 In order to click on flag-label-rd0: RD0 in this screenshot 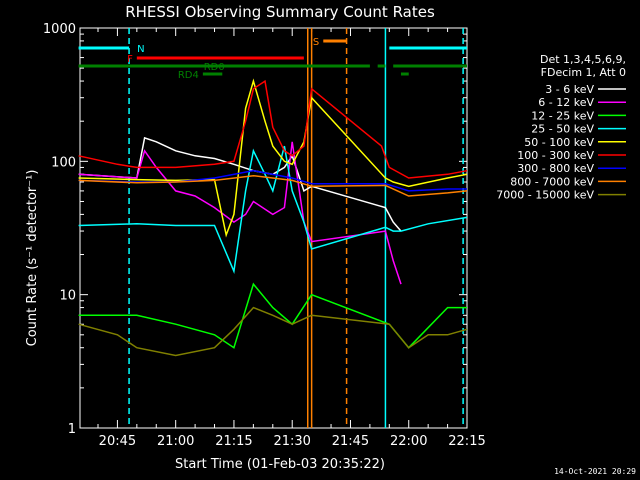, I will do `click(214, 67)`.